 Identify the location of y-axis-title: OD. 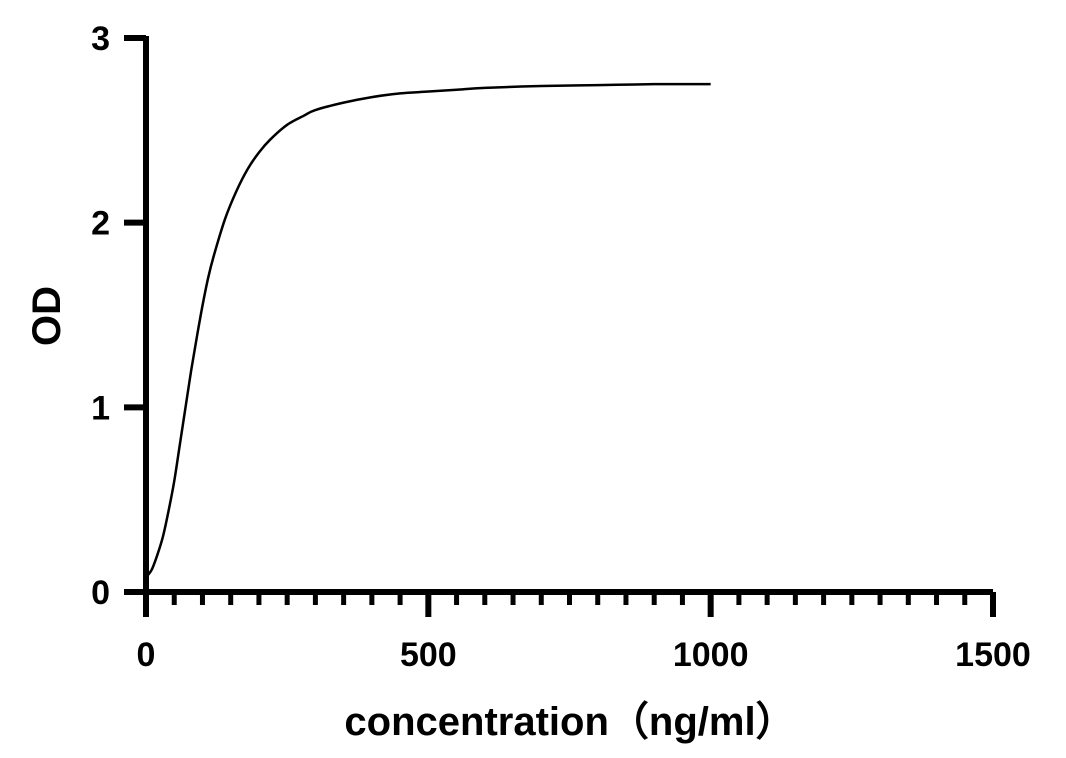
(47, 316).